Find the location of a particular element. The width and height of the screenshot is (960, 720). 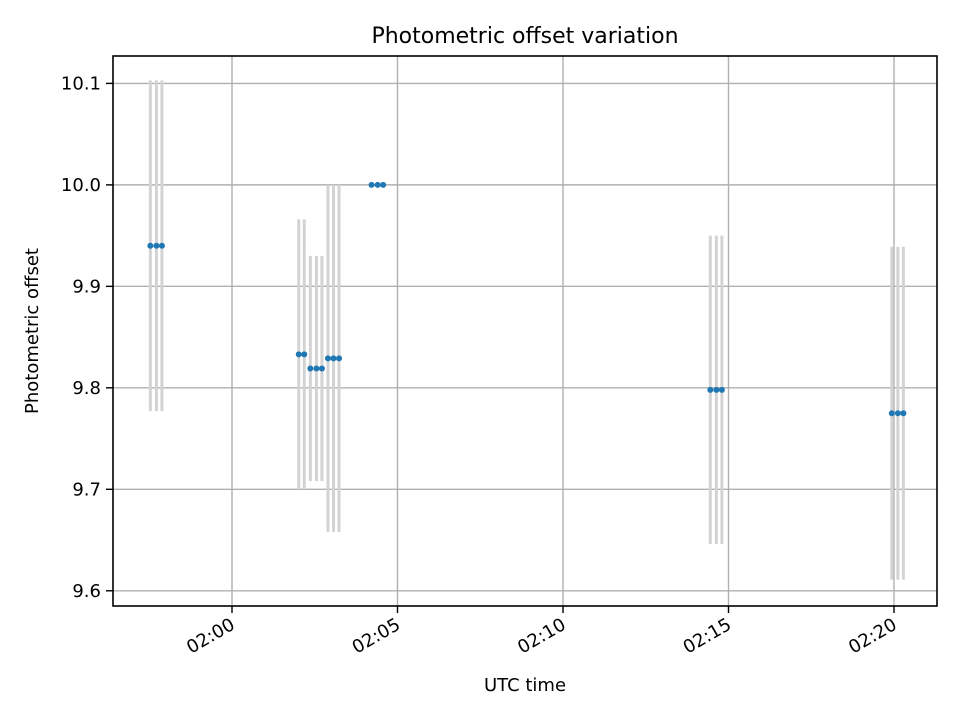

y-tick-label: 10.1 is located at coordinates (81, 83).